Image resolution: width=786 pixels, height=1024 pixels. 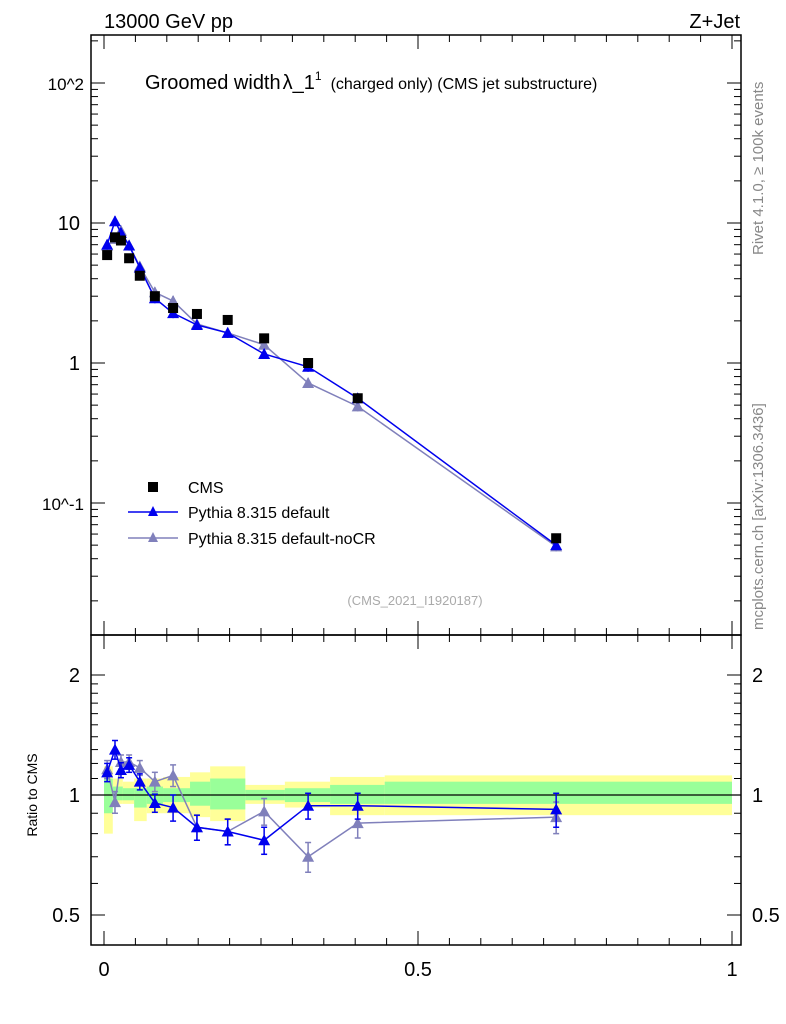 I want to click on x-tick-label: 0.5, so click(x=418, y=970).